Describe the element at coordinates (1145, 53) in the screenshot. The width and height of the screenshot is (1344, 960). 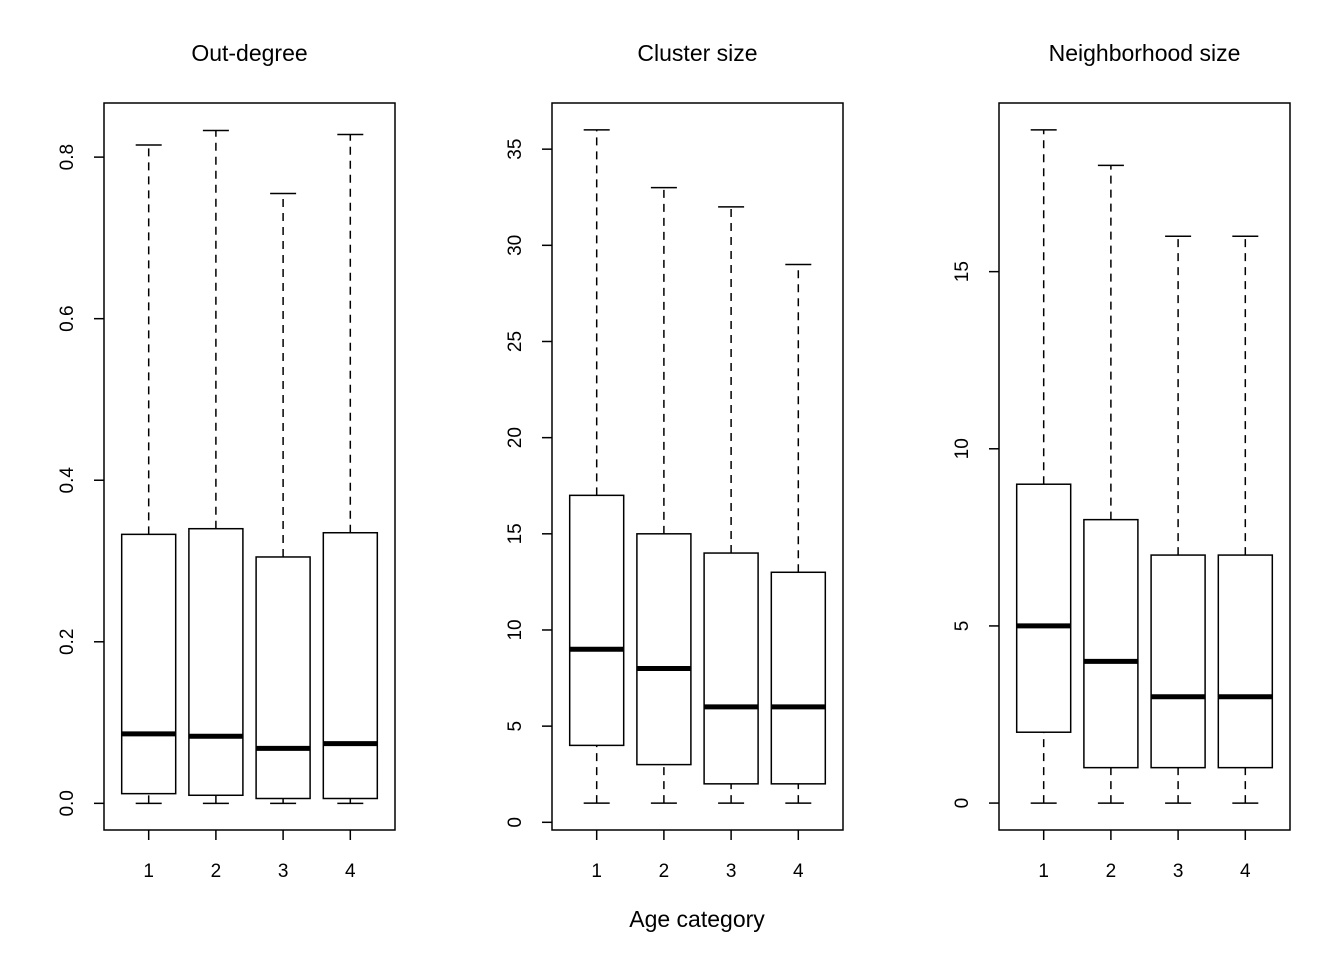
I see `panel-title: Neighborhood size` at that location.